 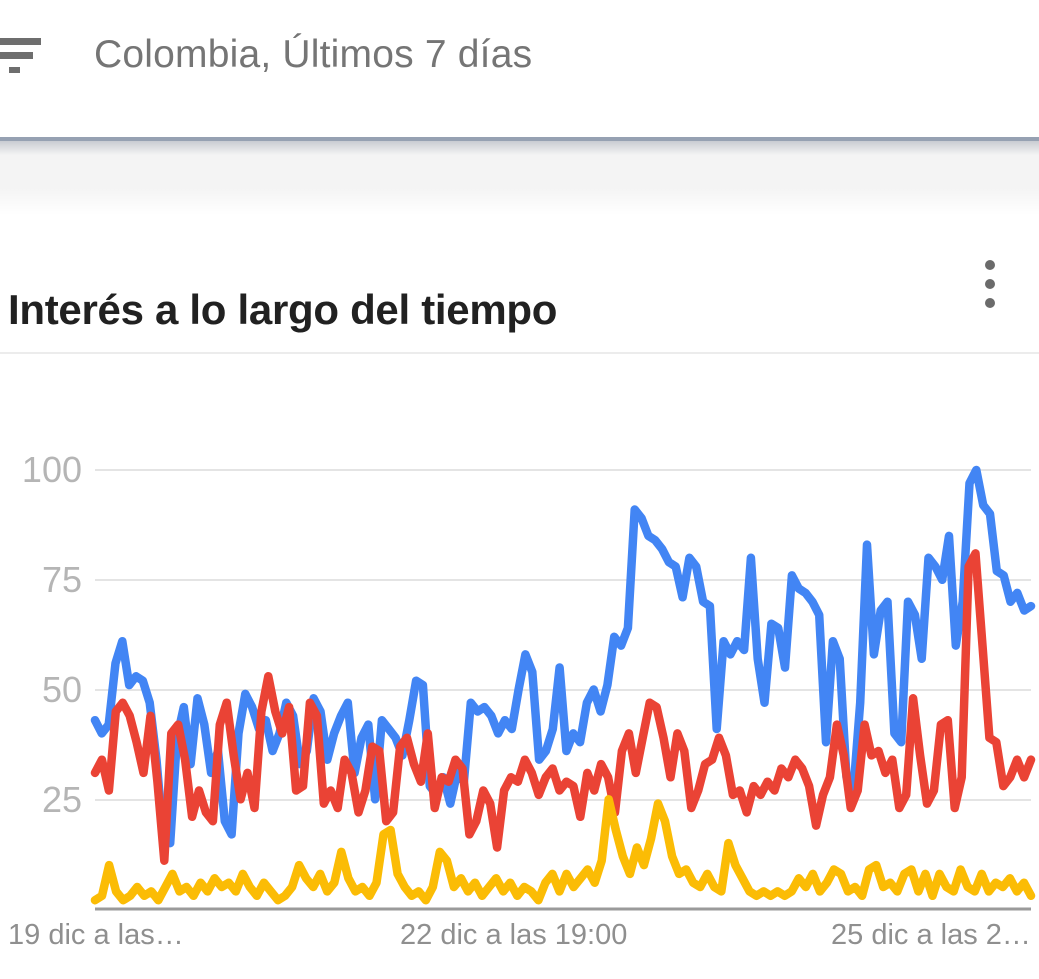 What do you see at coordinates (990, 289) in the screenshot?
I see `kebab-menu-icon` at bounding box center [990, 289].